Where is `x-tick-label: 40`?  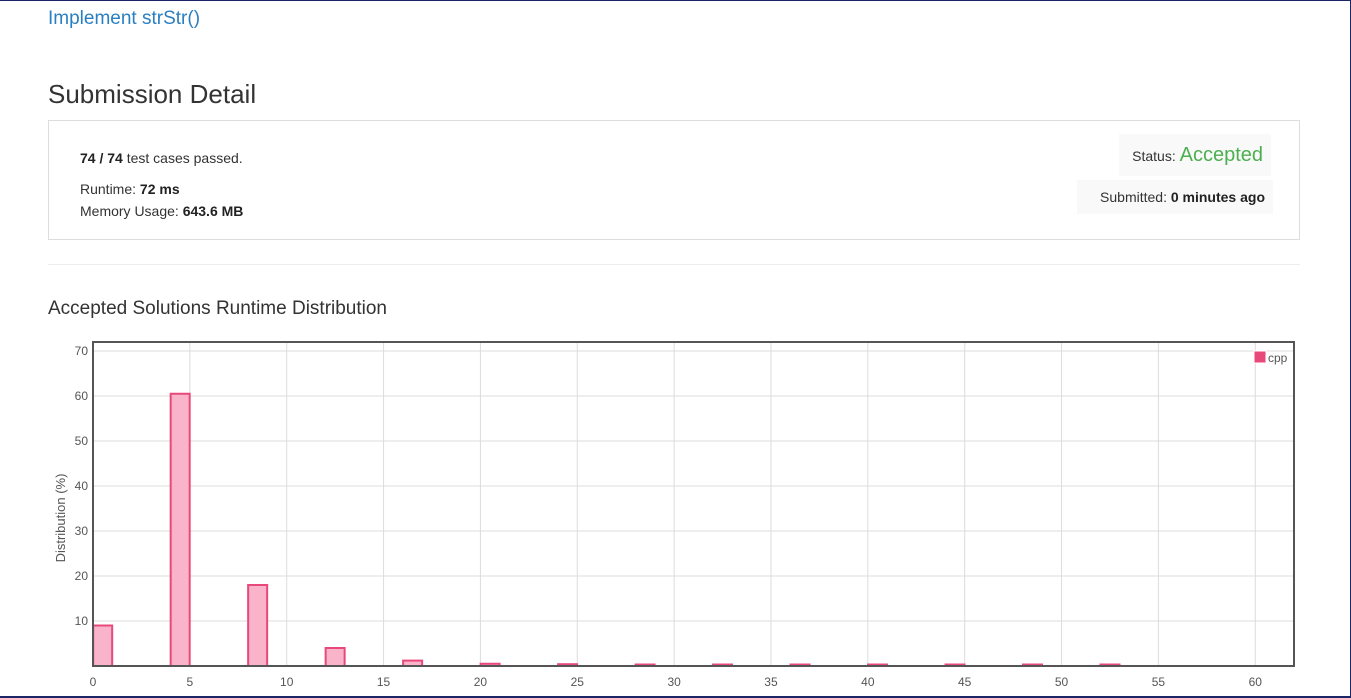 x-tick-label: 40 is located at coordinates (868, 682).